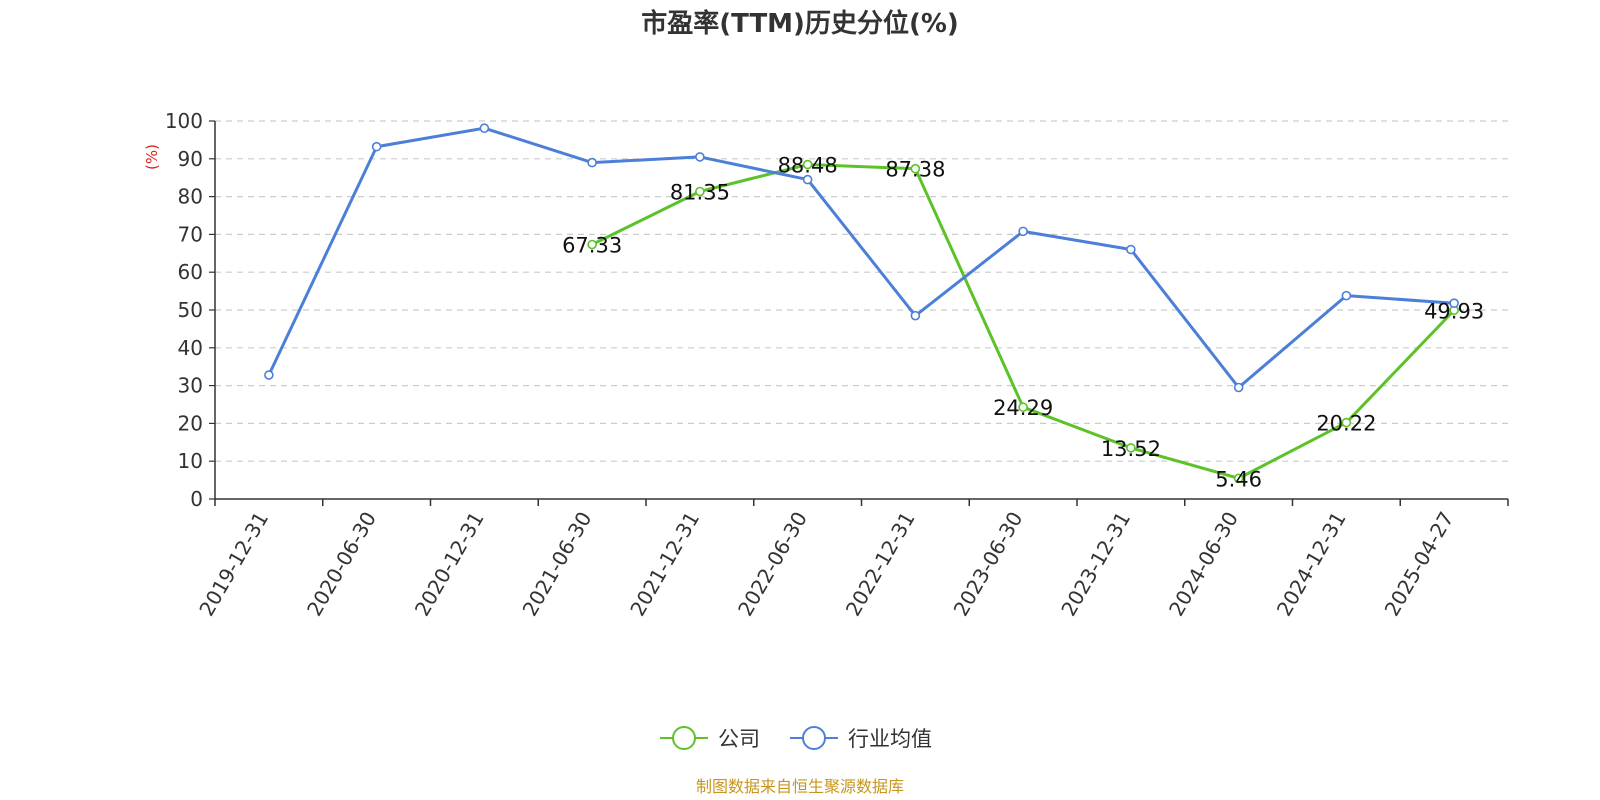  Describe the element at coordinates (190, 234) in the screenshot. I see `y-tick-label: 70` at that location.